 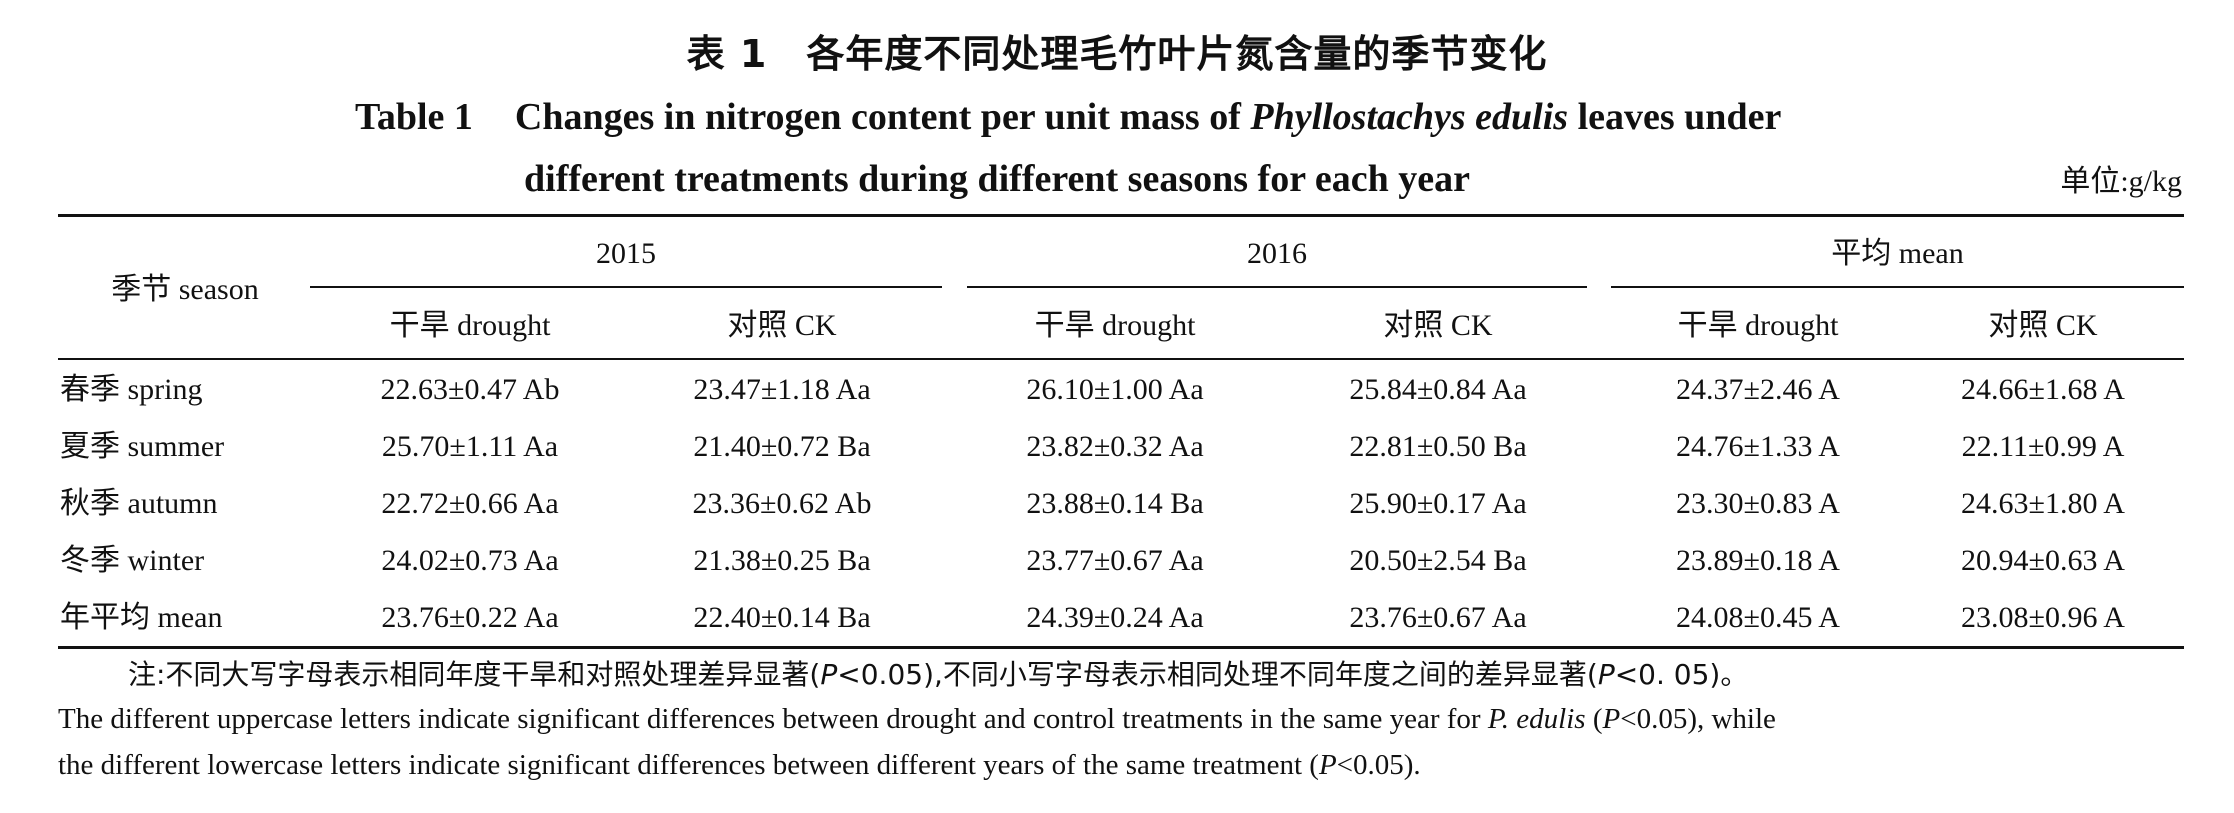 I want to click on row-label-annual-mean: 年平均 mean, so click(x=141, y=617).